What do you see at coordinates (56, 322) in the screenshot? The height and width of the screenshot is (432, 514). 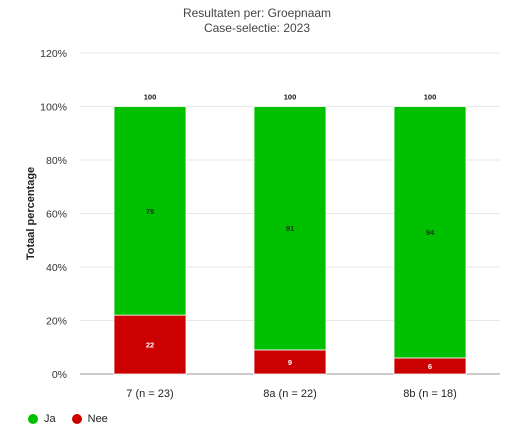 I see `y-tick-label: 20%` at bounding box center [56, 322].